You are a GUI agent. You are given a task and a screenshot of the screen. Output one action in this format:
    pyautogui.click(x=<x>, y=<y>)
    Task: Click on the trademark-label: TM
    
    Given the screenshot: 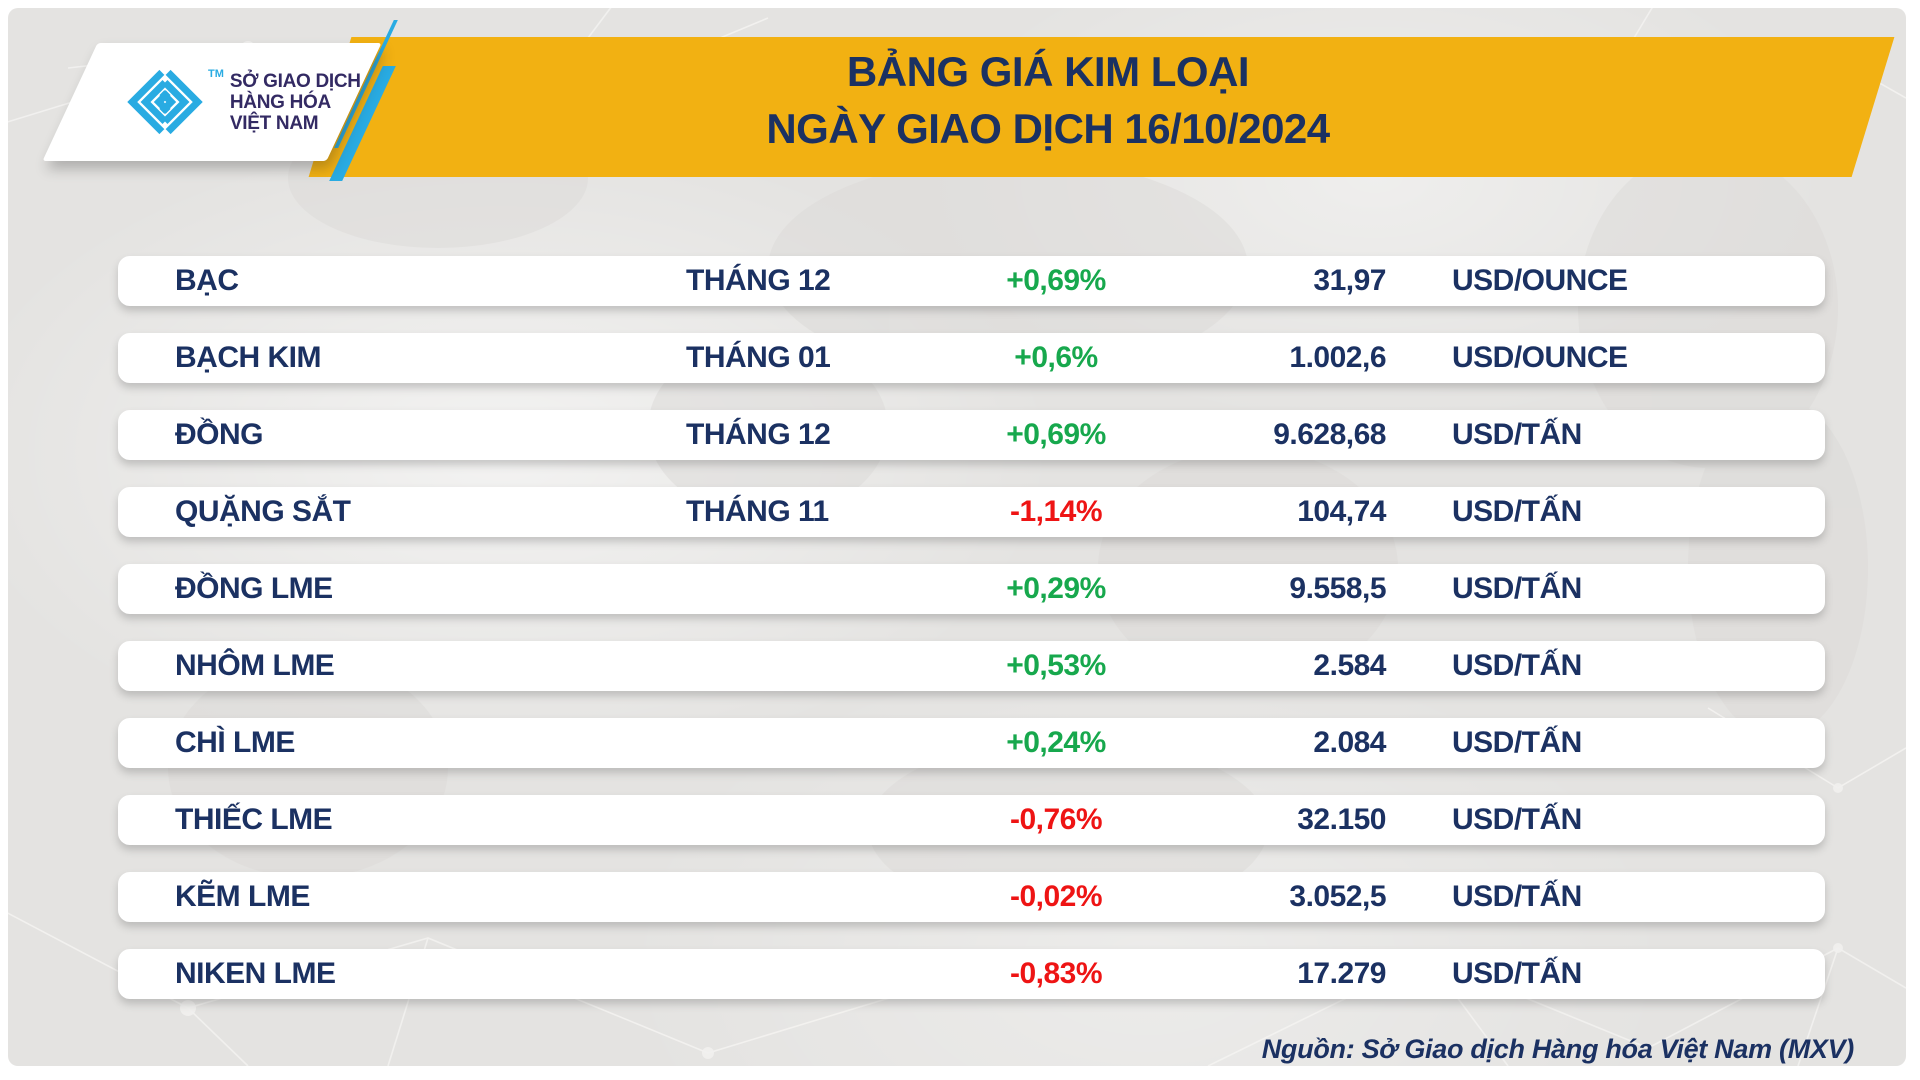 What is the action you would take?
    pyautogui.click(x=216, y=74)
    